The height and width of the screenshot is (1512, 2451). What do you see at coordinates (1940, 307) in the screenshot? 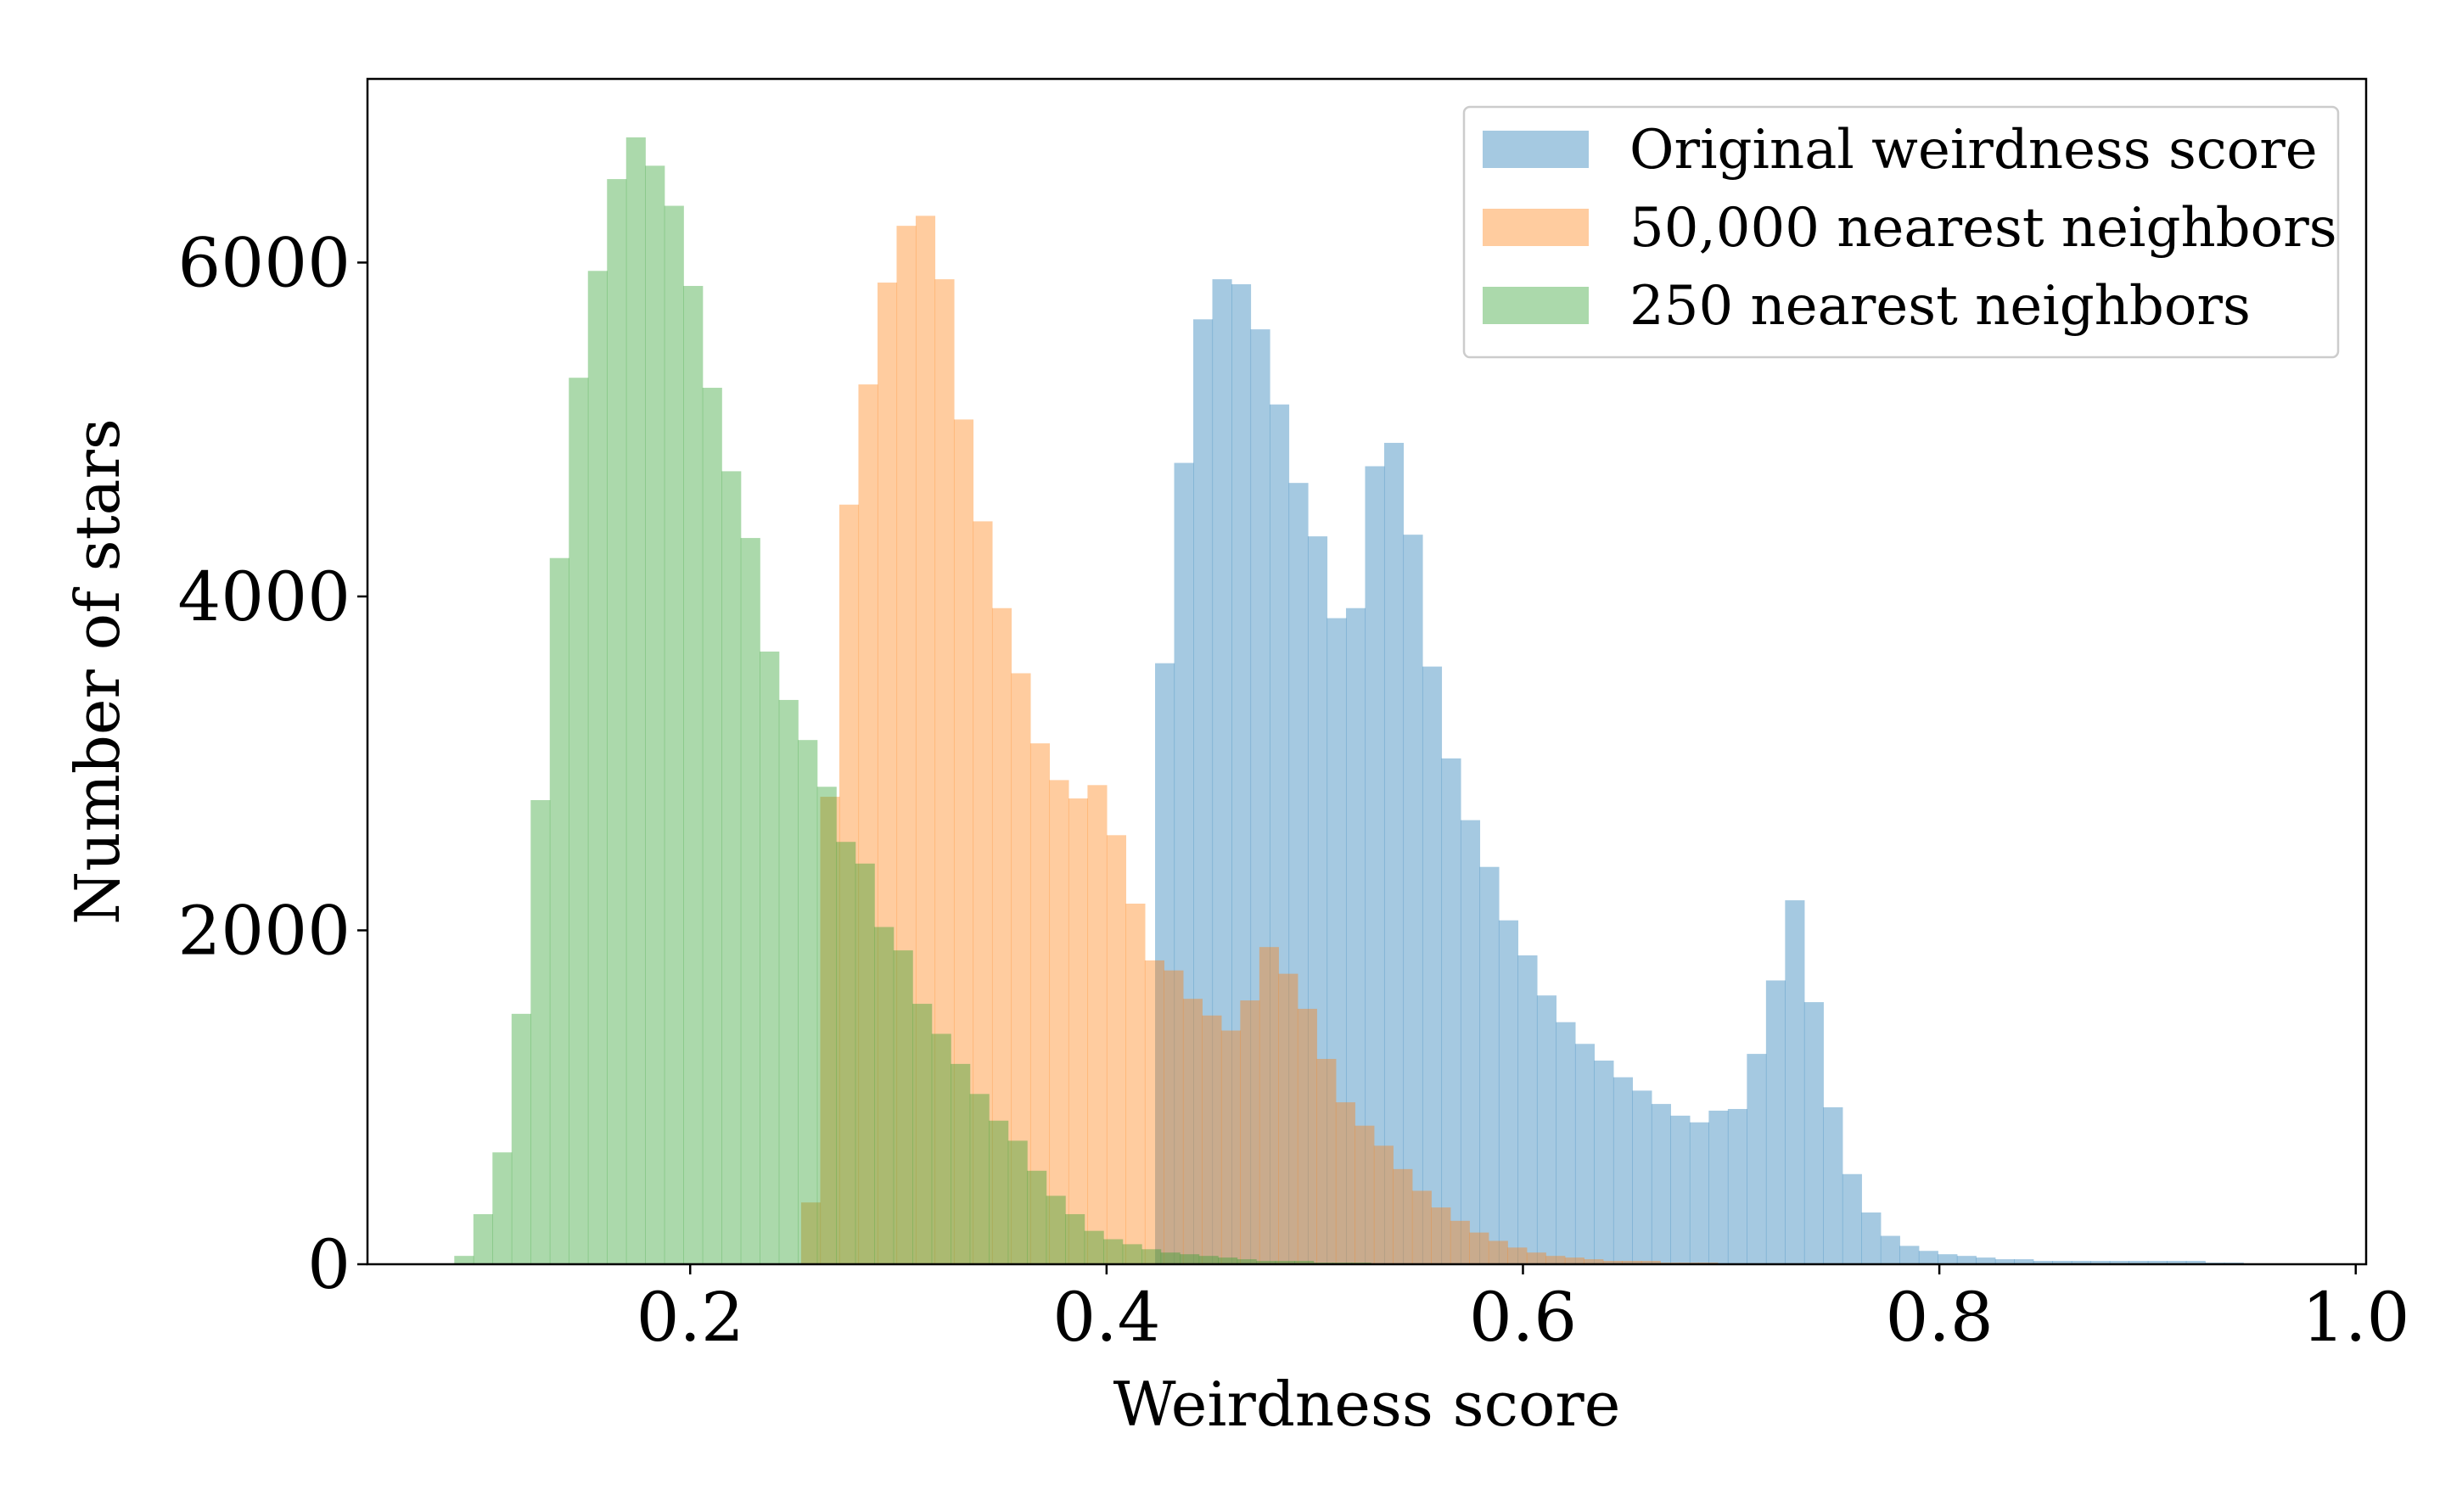
I see `legend-label: 250 nearest neighbors` at bounding box center [1940, 307].